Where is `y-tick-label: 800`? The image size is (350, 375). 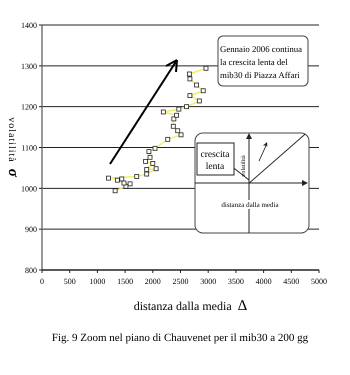
y-tick-label: 800 is located at coordinates (31, 270).